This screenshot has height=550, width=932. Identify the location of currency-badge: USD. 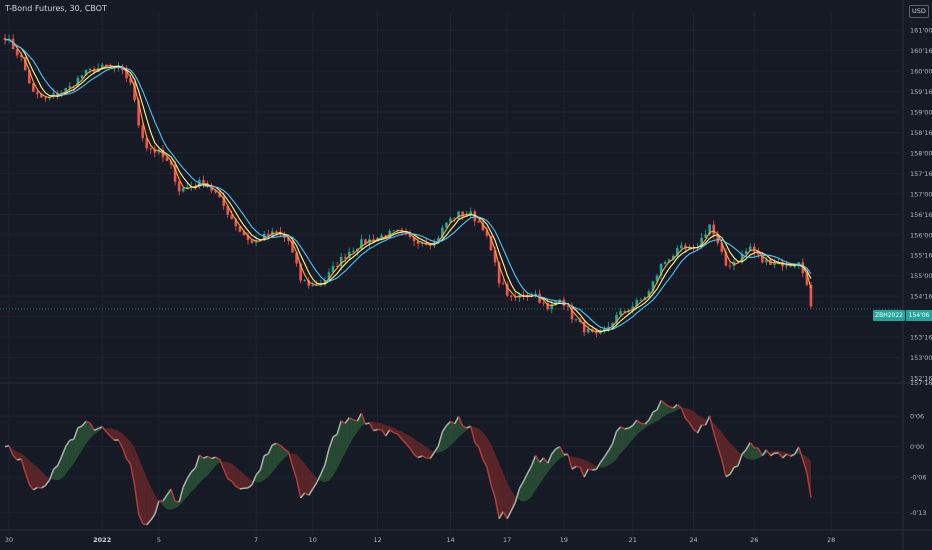
(919, 11).